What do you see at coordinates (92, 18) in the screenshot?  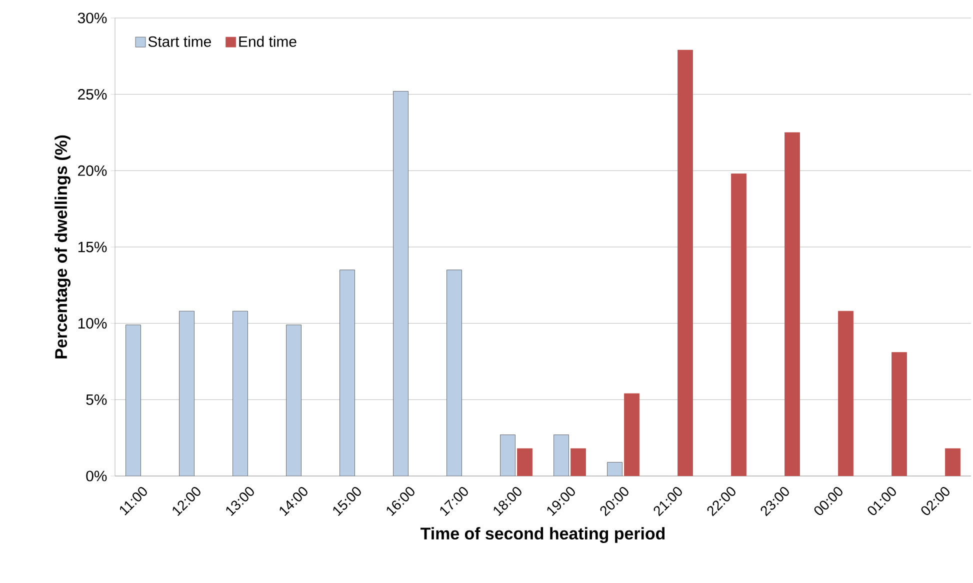 I see `y-tick-label: 30%` at bounding box center [92, 18].